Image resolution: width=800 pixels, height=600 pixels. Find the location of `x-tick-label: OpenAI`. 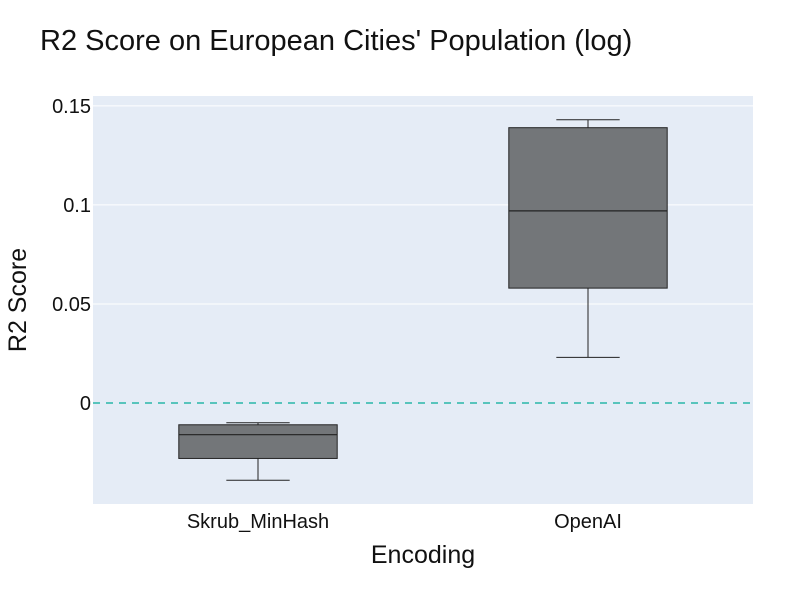

x-tick-label: OpenAI is located at coordinates (588, 522).